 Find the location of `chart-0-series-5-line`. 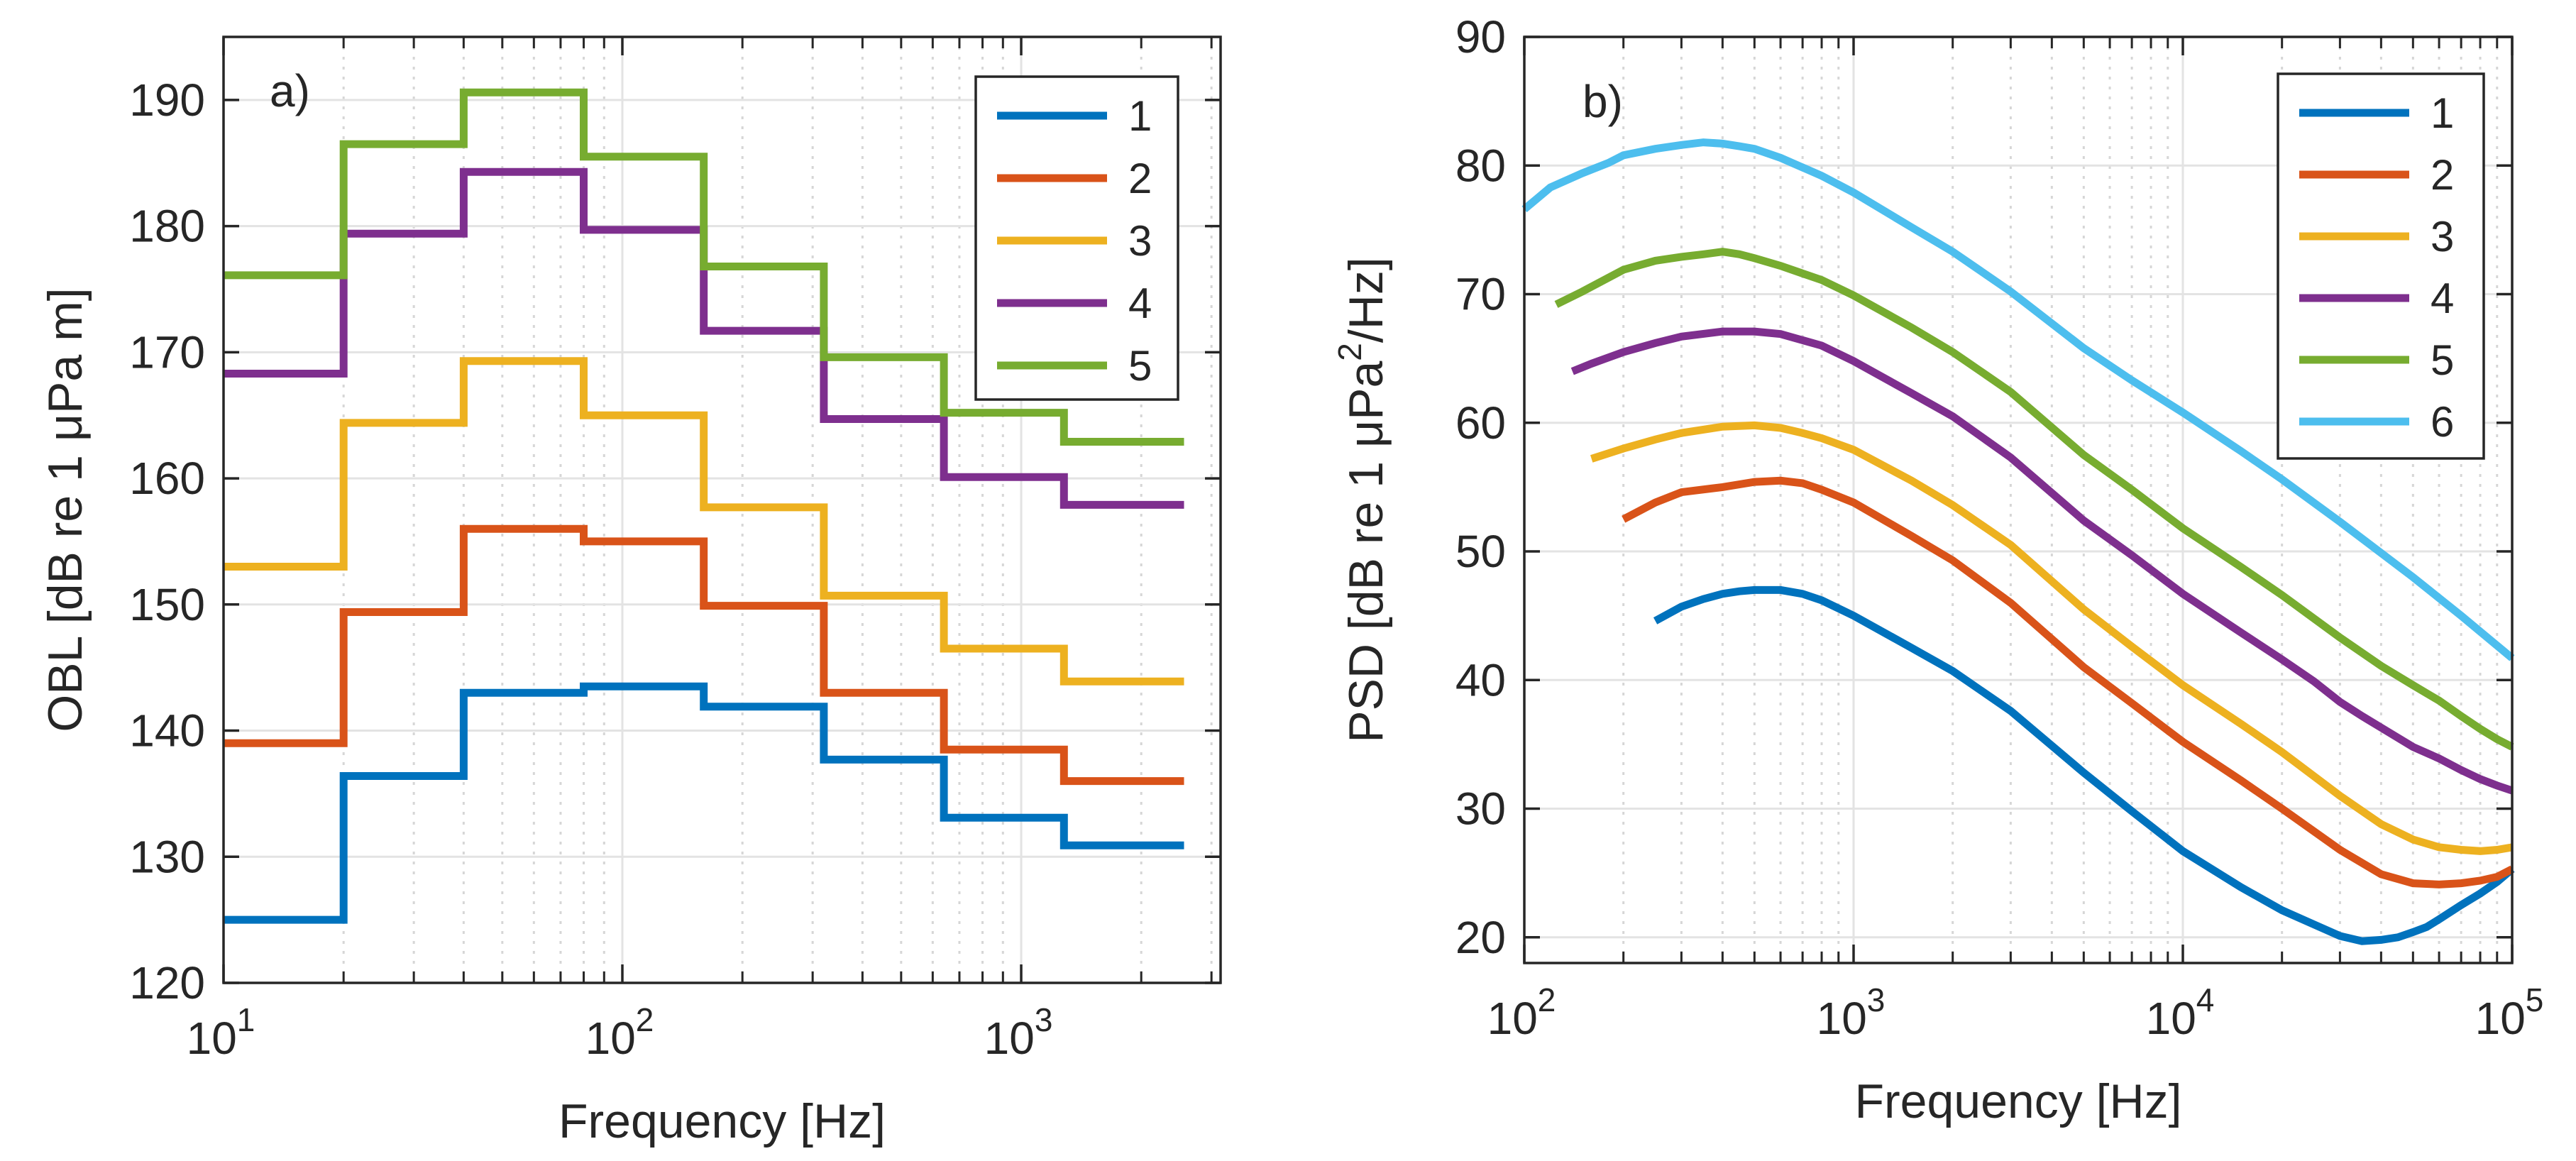

chart-0-series-5-line is located at coordinates (704, 267).